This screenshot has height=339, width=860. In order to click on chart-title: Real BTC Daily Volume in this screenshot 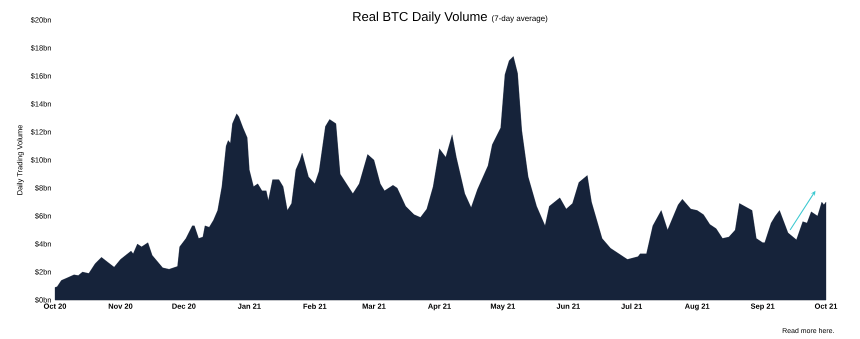, I will do `click(420, 18)`.